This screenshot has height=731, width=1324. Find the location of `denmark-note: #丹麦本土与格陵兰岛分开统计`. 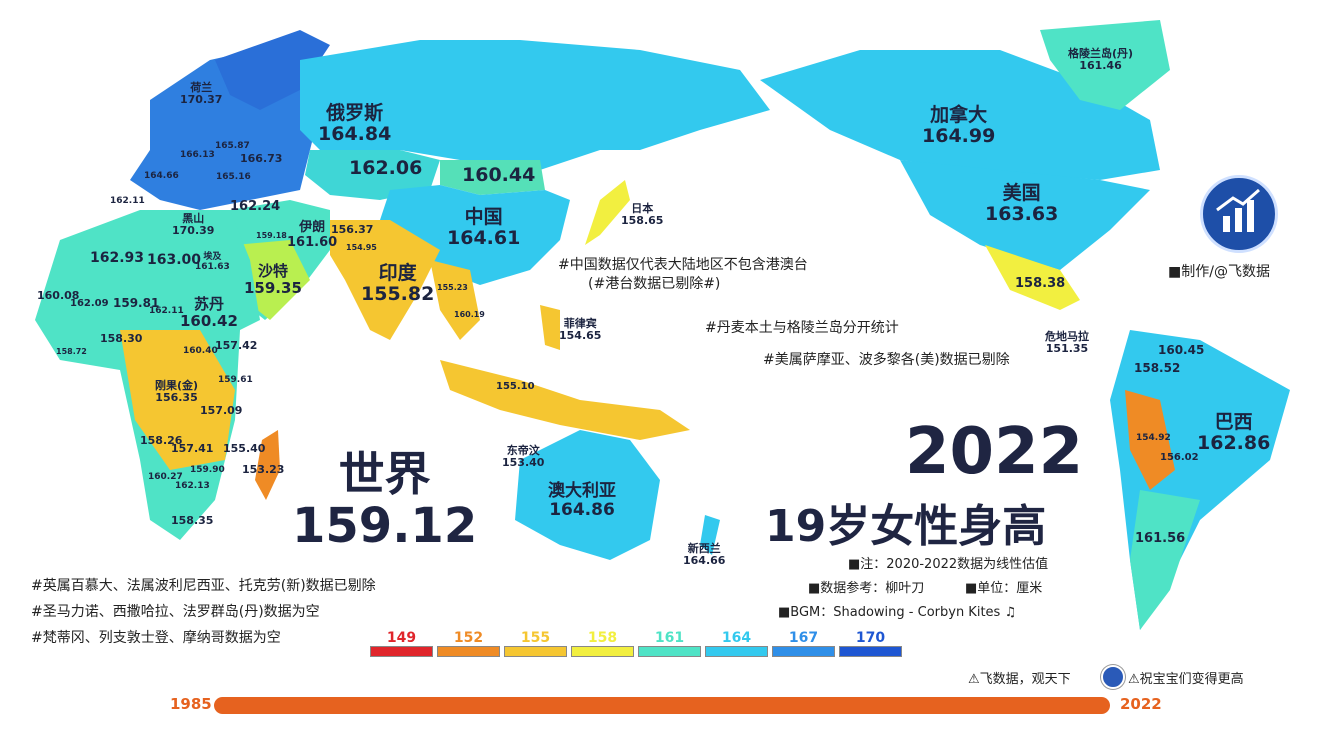

denmark-note: #丹麦本土与格陵兰岛分开统计 is located at coordinates (802, 328).